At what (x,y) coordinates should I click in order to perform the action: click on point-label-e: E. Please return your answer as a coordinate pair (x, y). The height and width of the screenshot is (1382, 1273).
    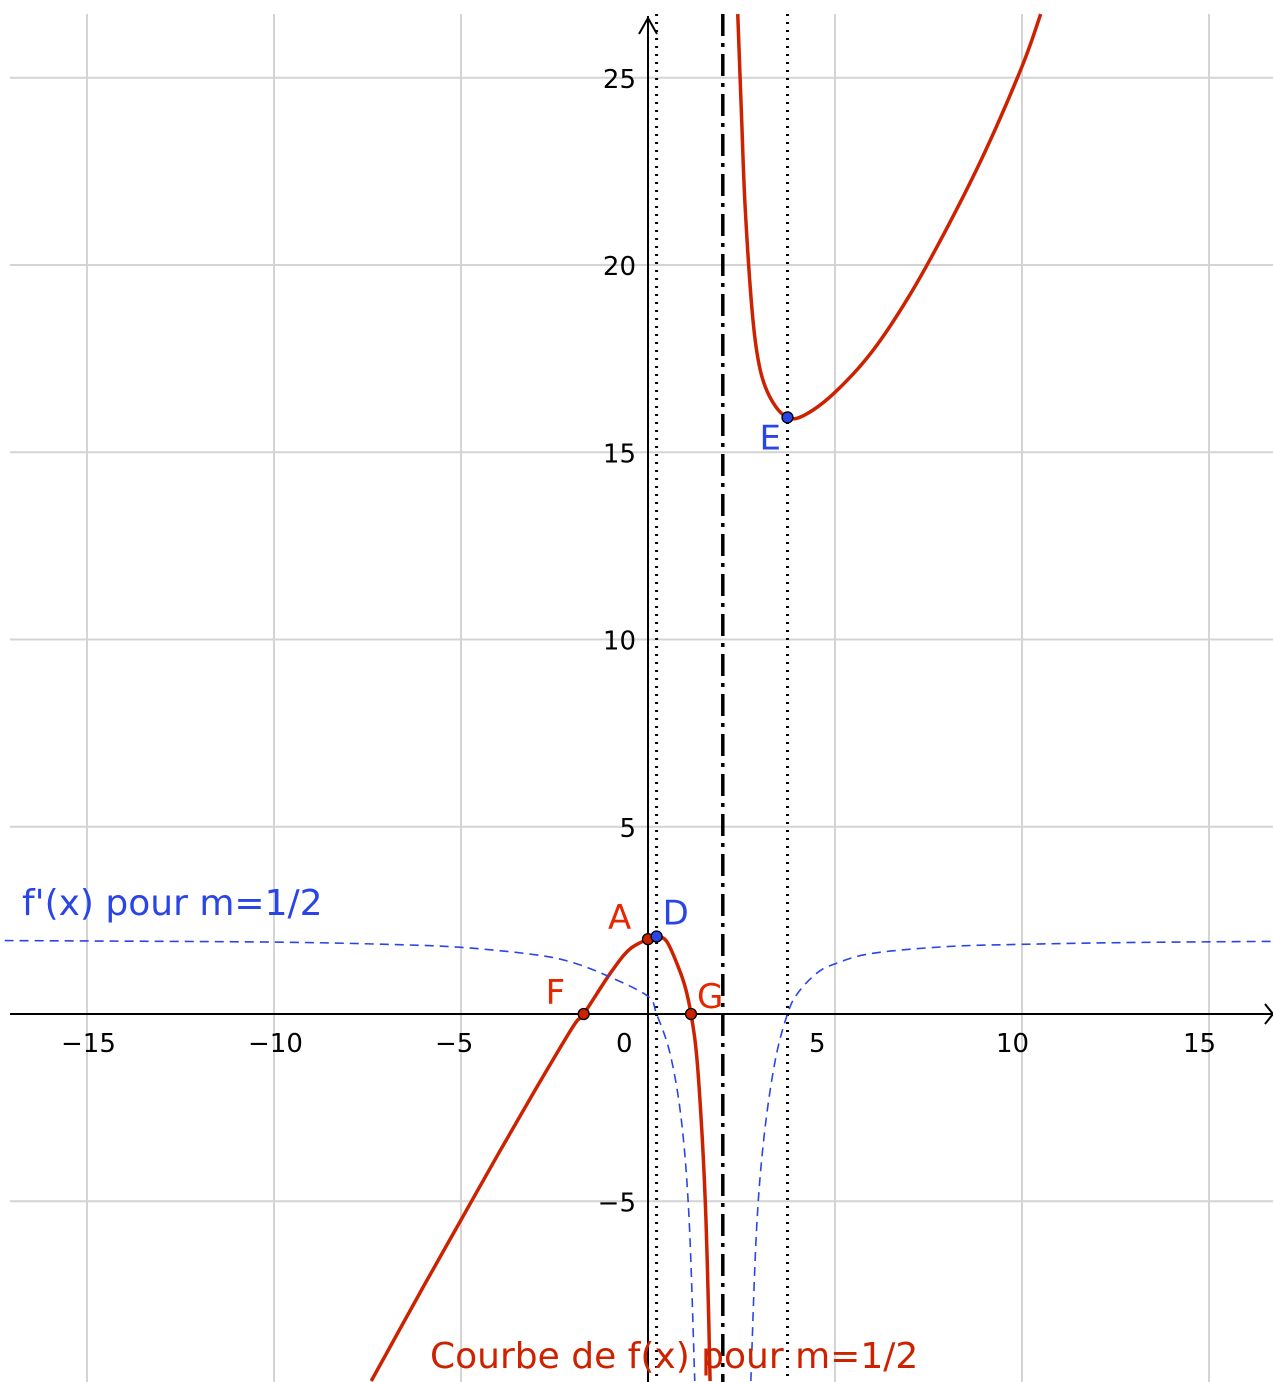
    Looking at the image, I should click on (770, 438).